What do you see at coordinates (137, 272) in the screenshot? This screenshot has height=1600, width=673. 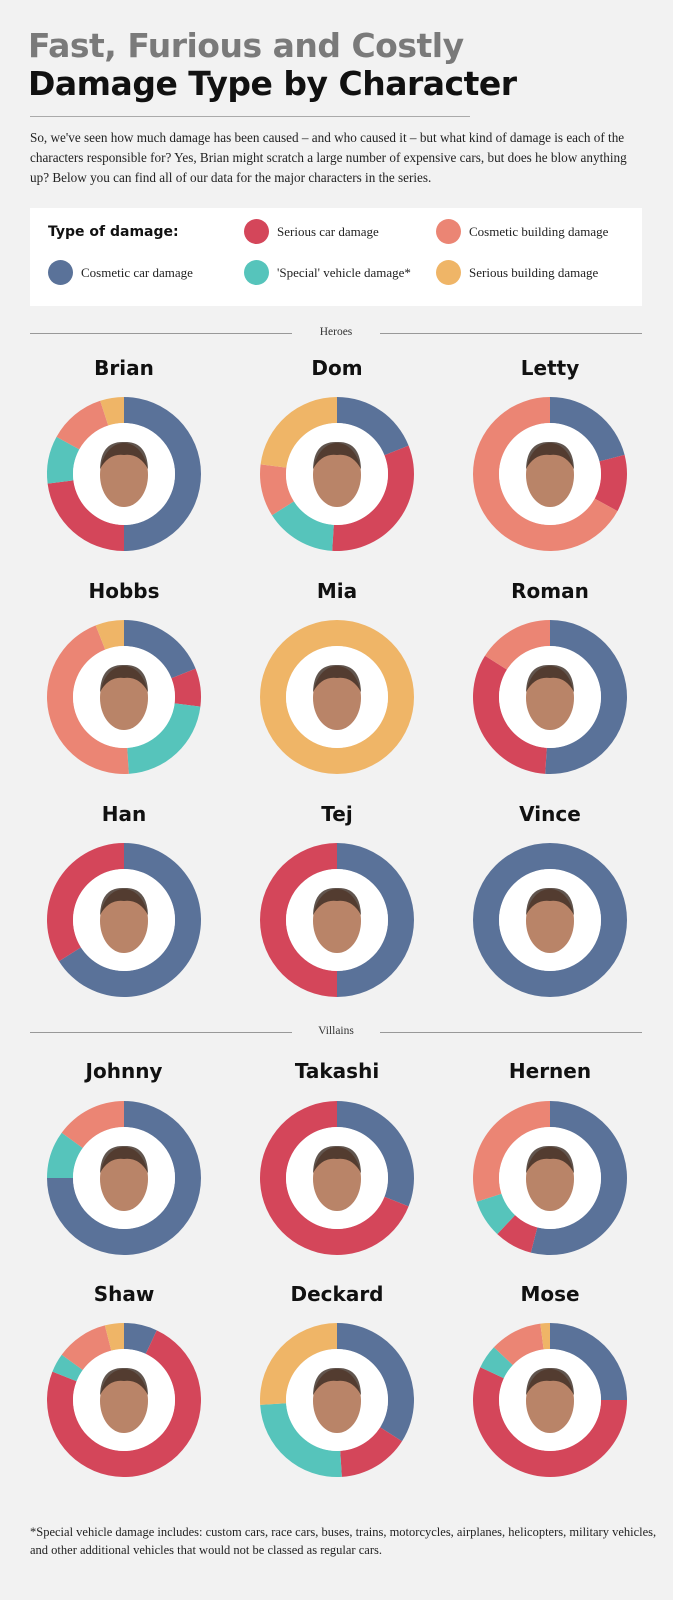 I see `legend-label: Cosmetic car damage` at bounding box center [137, 272].